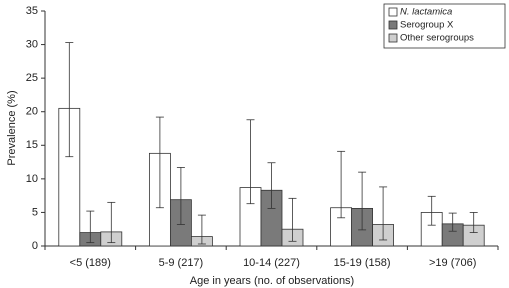 This screenshot has height=288, width=509. What do you see at coordinates (271, 263) in the screenshot?
I see `x-tick-label: 10-14 (227)` at bounding box center [271, 263].